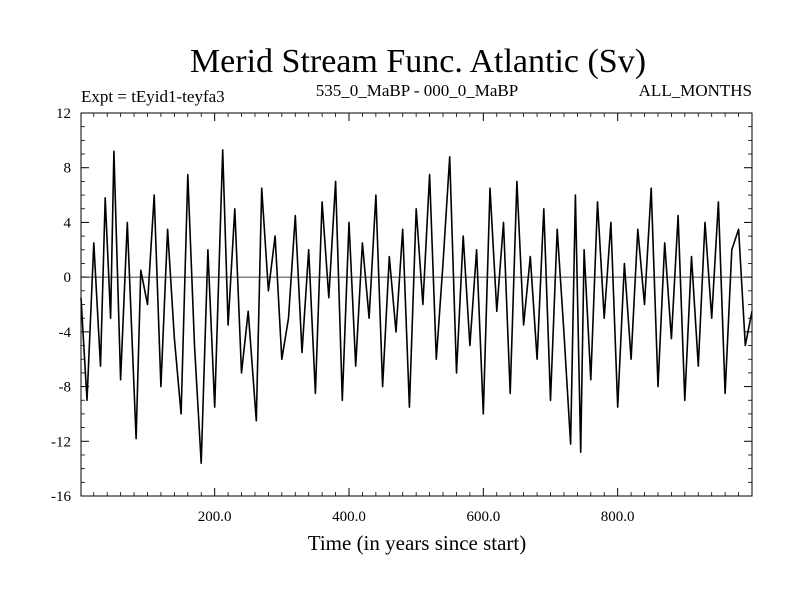 The height and width of the screenshot is (600, 800). I want to click on y-tick-label: 4, so click(68, 223).